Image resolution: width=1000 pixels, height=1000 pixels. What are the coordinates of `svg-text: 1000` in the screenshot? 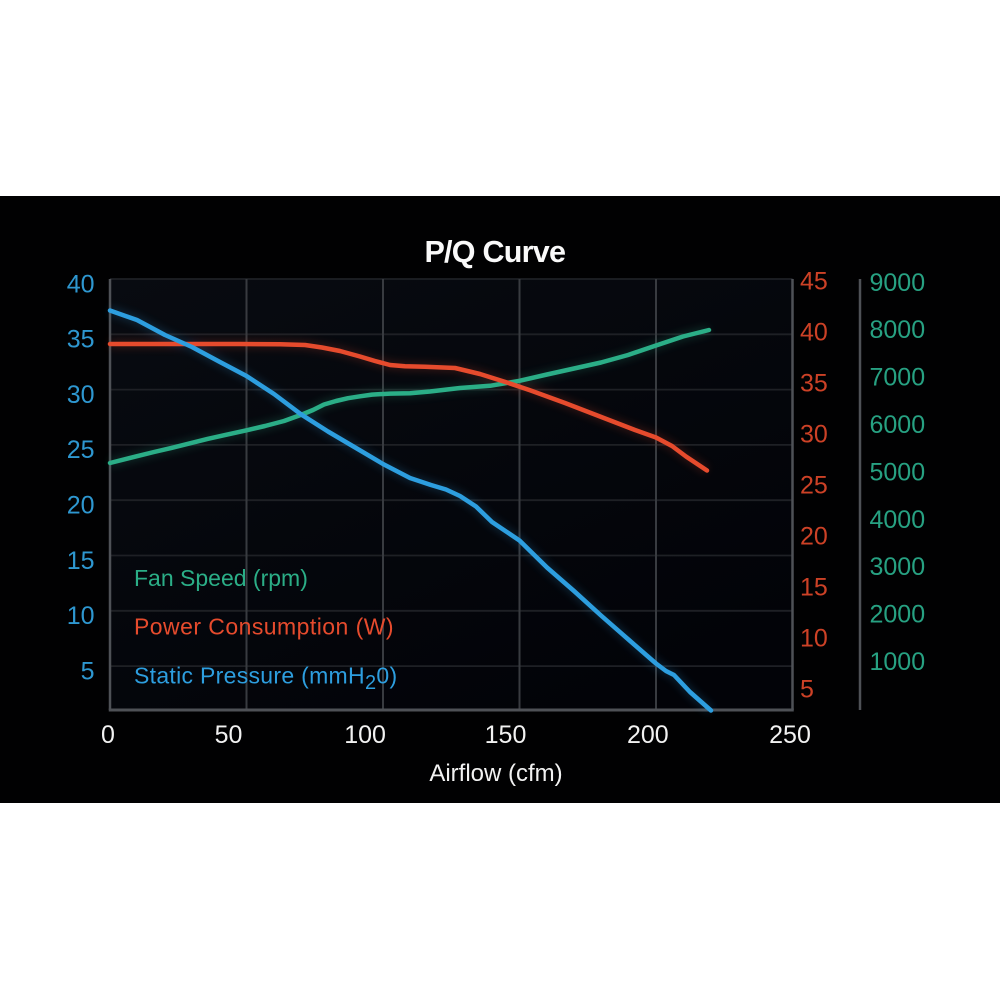 It's located at (898, 662).